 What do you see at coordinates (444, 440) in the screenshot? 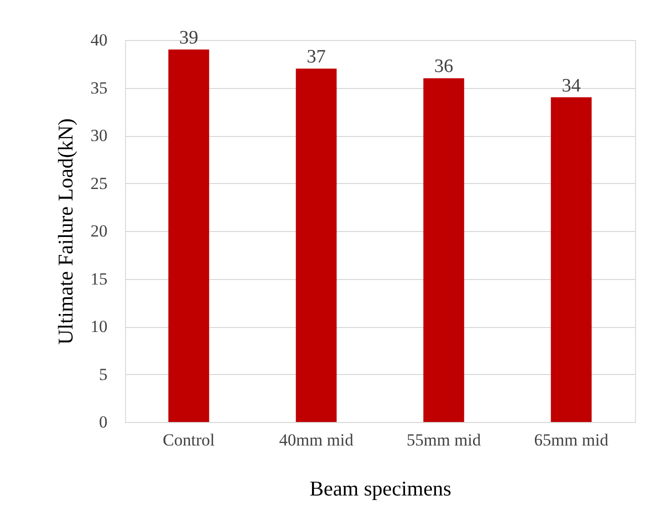
I see `x-tick-label: 55mm mid` at bounding box center [444, 440].